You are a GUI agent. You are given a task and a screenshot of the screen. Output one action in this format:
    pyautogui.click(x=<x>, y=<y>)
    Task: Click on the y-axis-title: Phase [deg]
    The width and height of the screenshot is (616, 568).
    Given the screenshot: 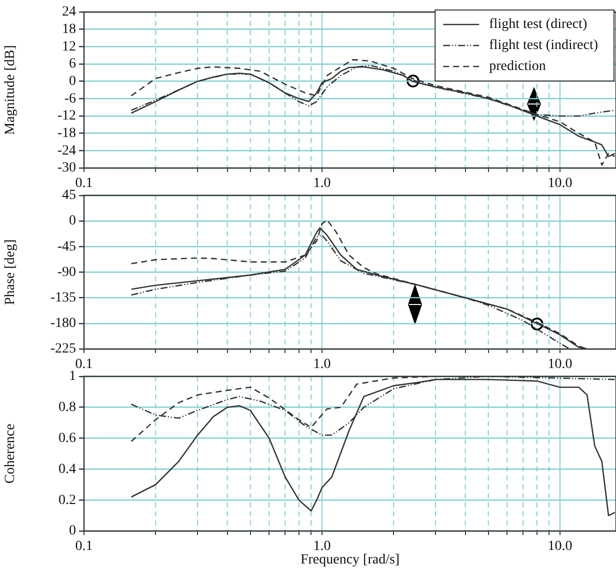 What is the action you would take?
    pyautogui.click(x=10, y=272)
    